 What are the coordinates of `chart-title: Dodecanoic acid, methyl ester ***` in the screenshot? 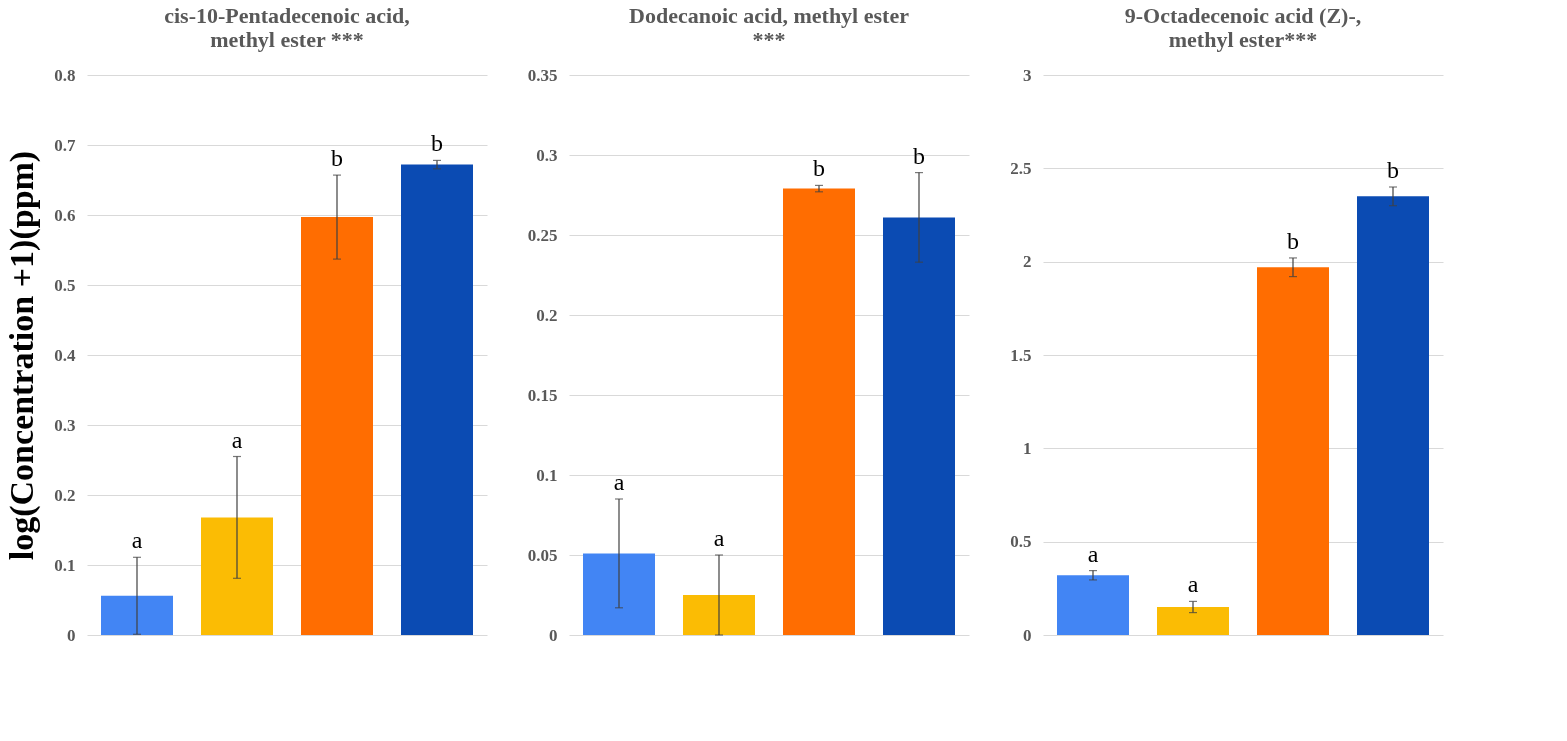 It's located at (769, 27).